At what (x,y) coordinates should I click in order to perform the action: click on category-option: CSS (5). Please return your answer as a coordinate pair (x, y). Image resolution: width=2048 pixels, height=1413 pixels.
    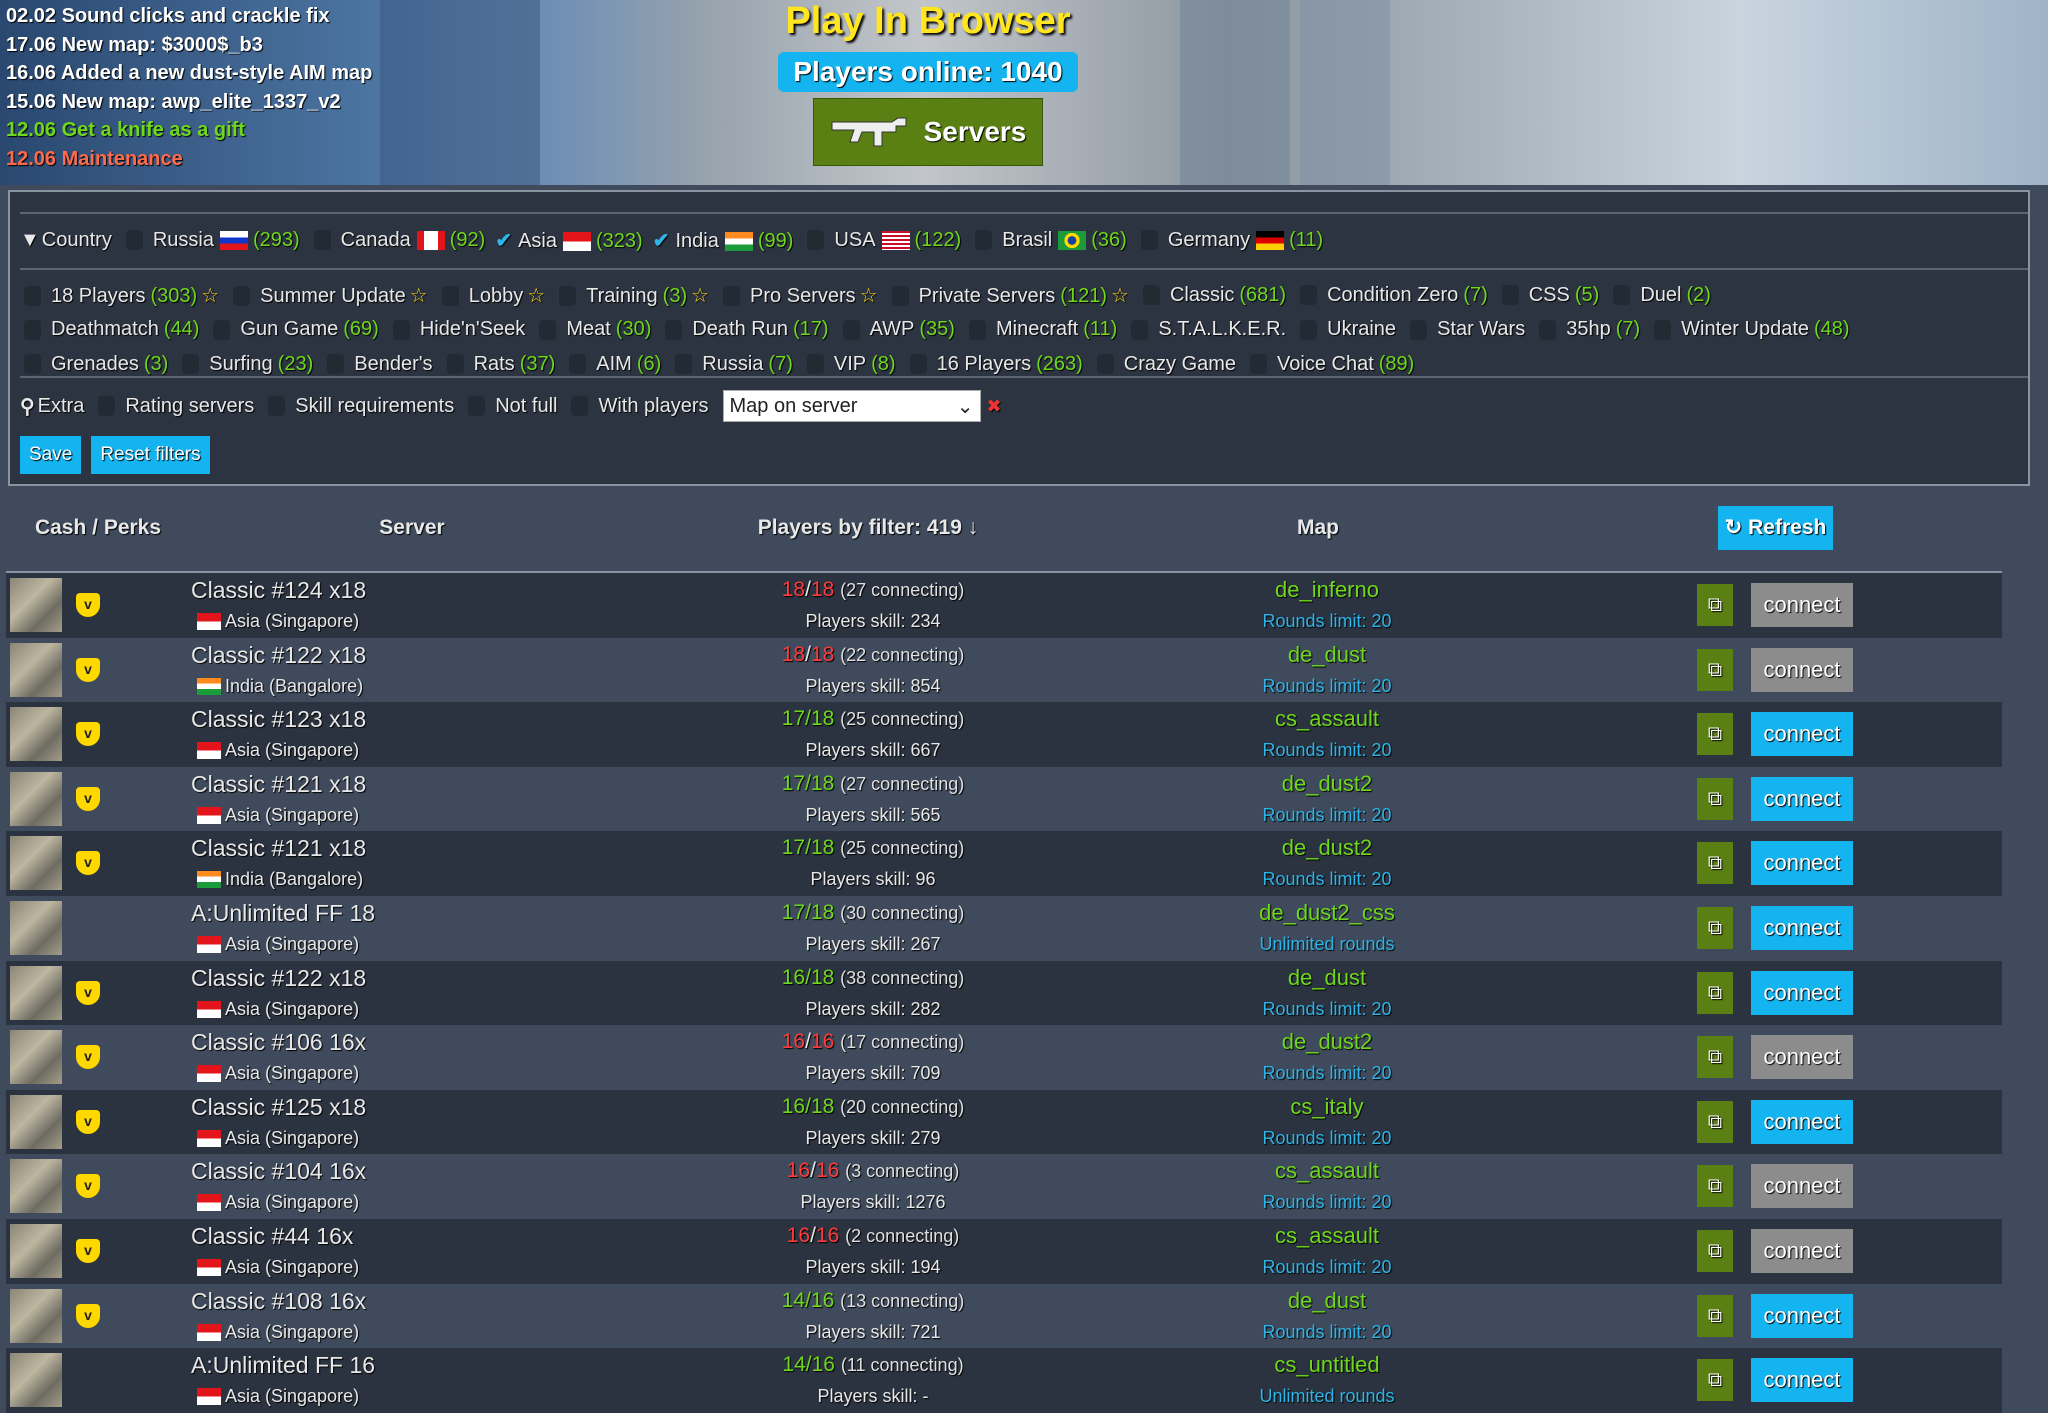
    Looking at the image, I should click on (1543, 295).